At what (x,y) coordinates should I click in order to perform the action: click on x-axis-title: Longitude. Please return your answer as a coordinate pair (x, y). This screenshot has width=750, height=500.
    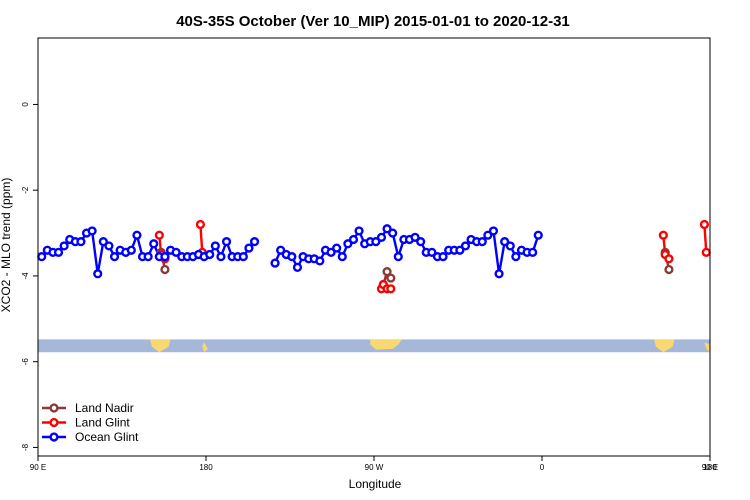
    Looking at the image, I should click on (375, 484).